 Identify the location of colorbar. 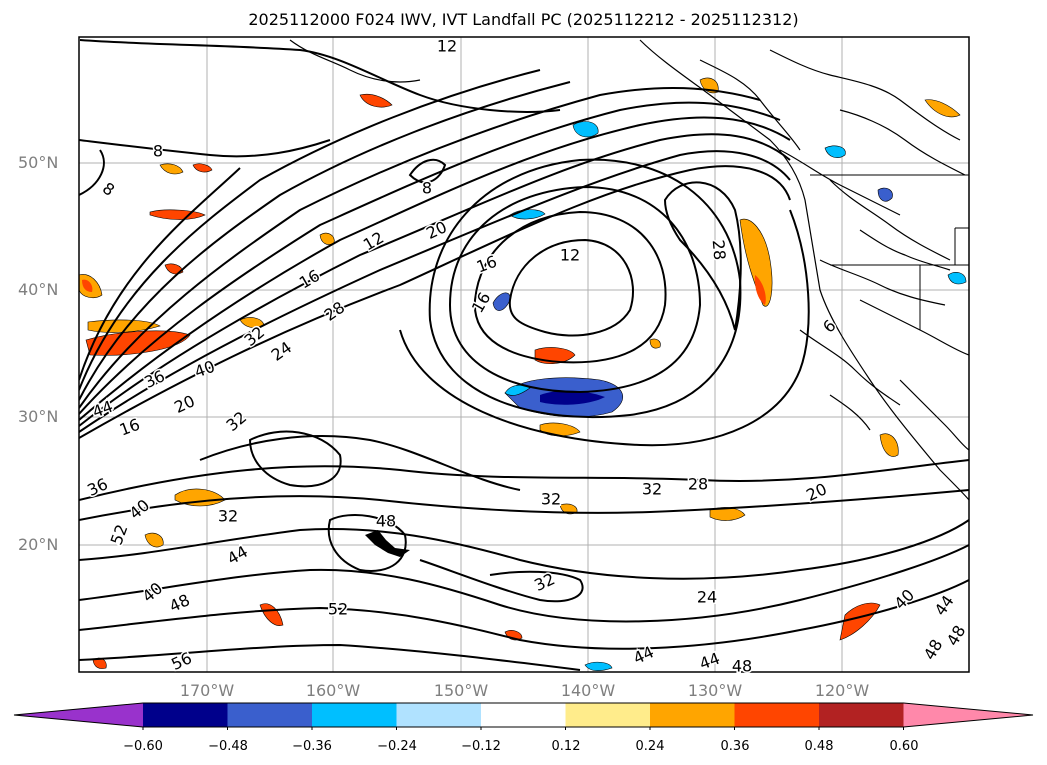
(523, 716).